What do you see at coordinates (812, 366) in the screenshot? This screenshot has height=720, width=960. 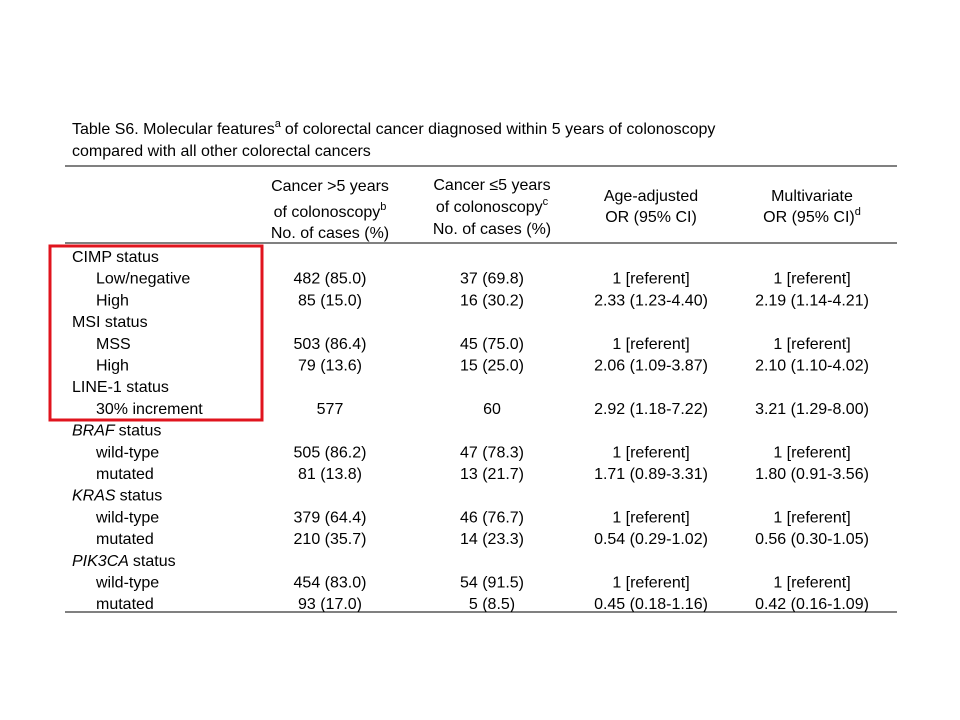 I see `cell: 2.10 (1.10-4.02)` at bounding box center [812, 366].